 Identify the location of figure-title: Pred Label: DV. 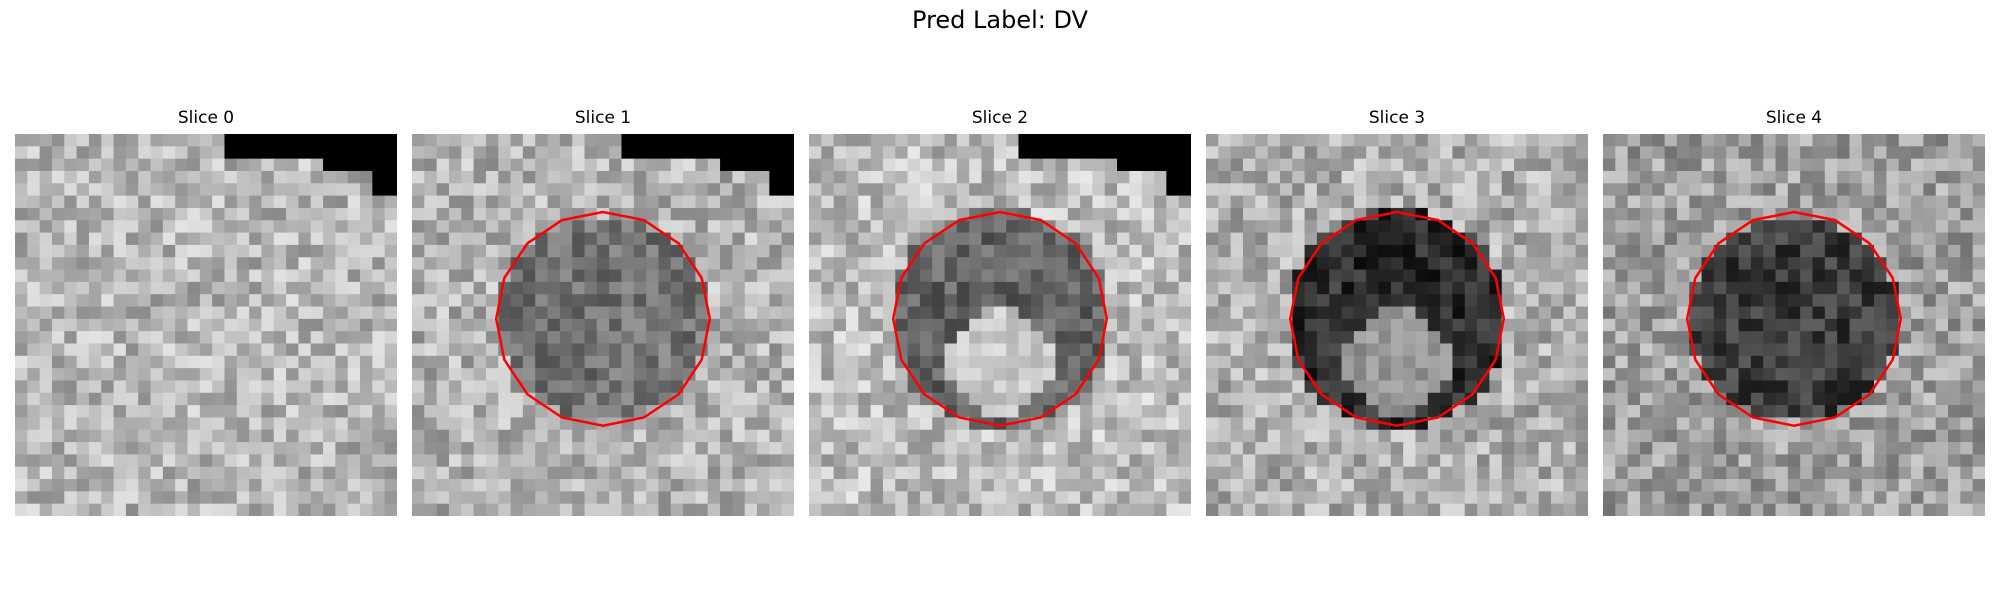
(1000, 20).